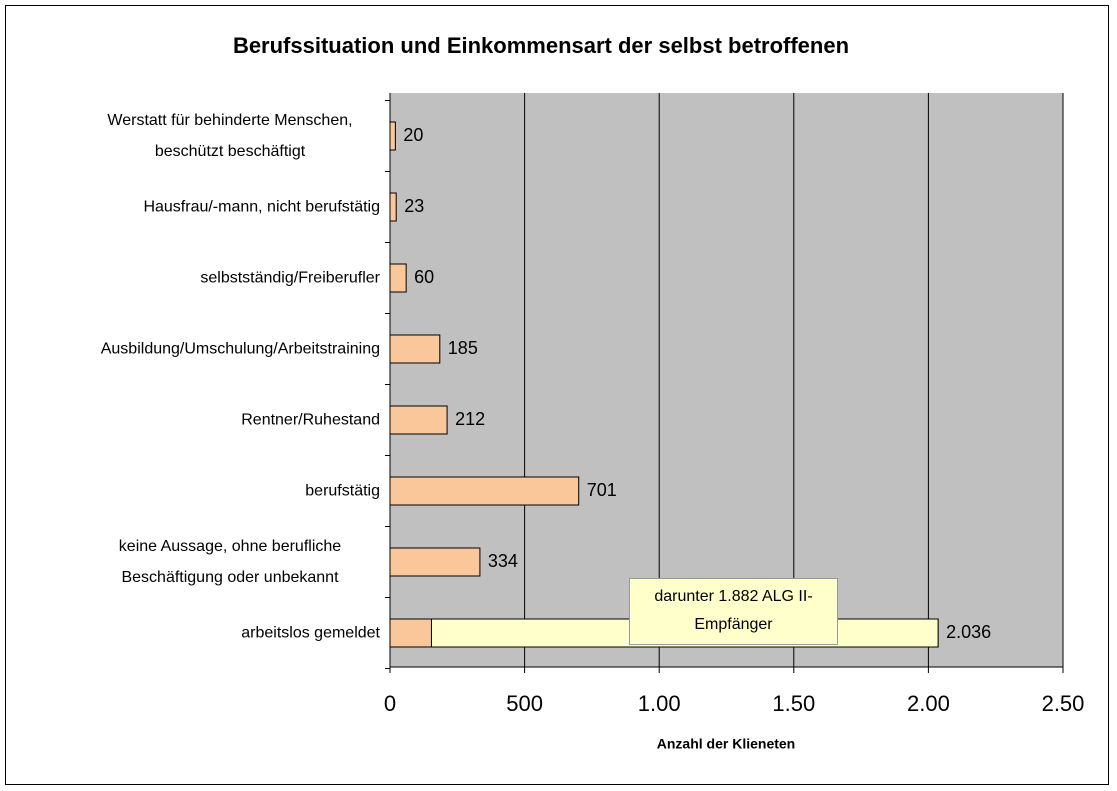  I want to click on value-label: 212, so click(470, 419).